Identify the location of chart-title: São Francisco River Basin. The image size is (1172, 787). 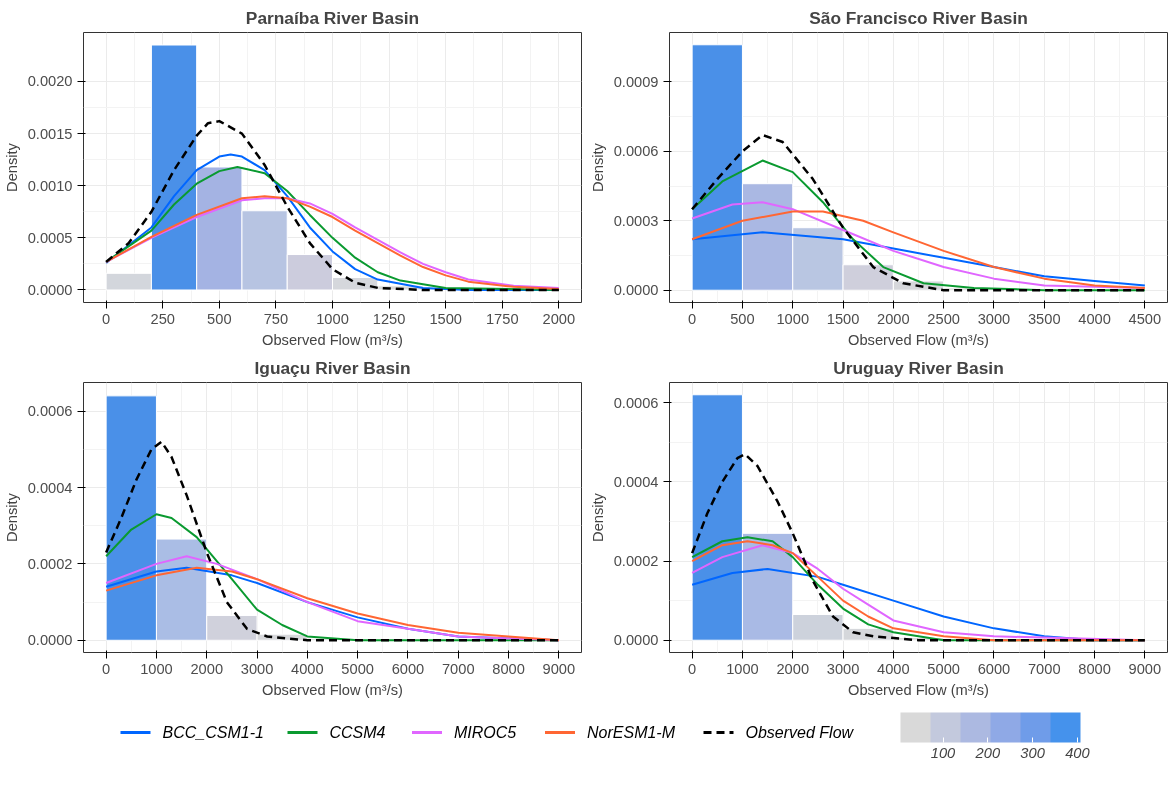
(918, 17).